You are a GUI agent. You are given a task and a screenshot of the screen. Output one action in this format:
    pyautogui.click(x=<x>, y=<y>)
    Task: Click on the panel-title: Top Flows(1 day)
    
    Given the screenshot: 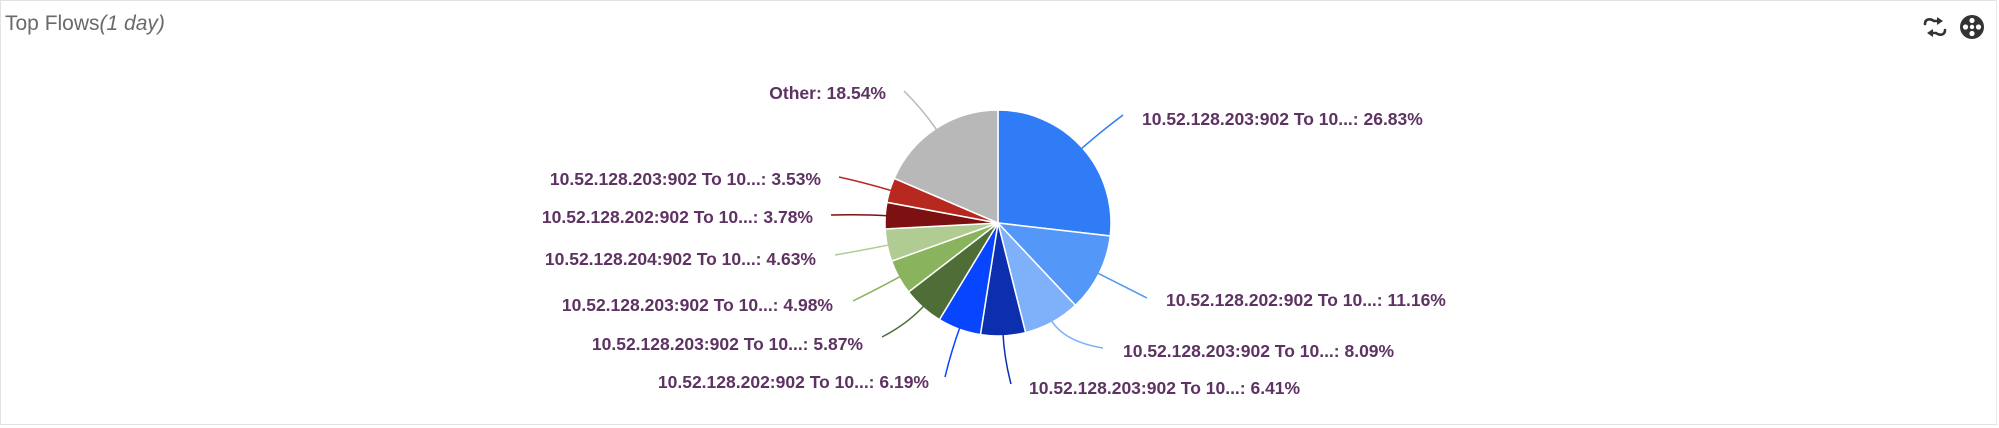 What is the action you would take?
    pyautogui.click(x=85, y=24)
    